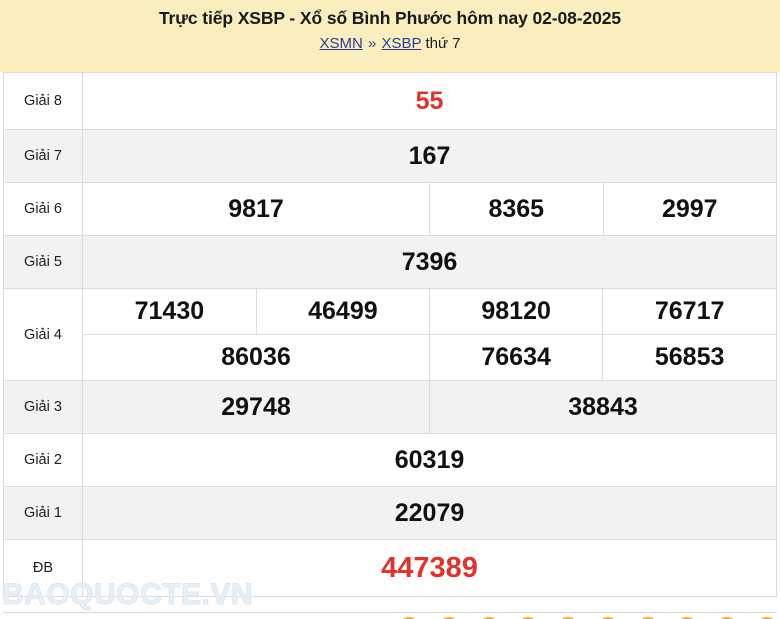 The image size is (780, 619). I want to click on prize-cell-6-1: 9817, so click(256, 209).